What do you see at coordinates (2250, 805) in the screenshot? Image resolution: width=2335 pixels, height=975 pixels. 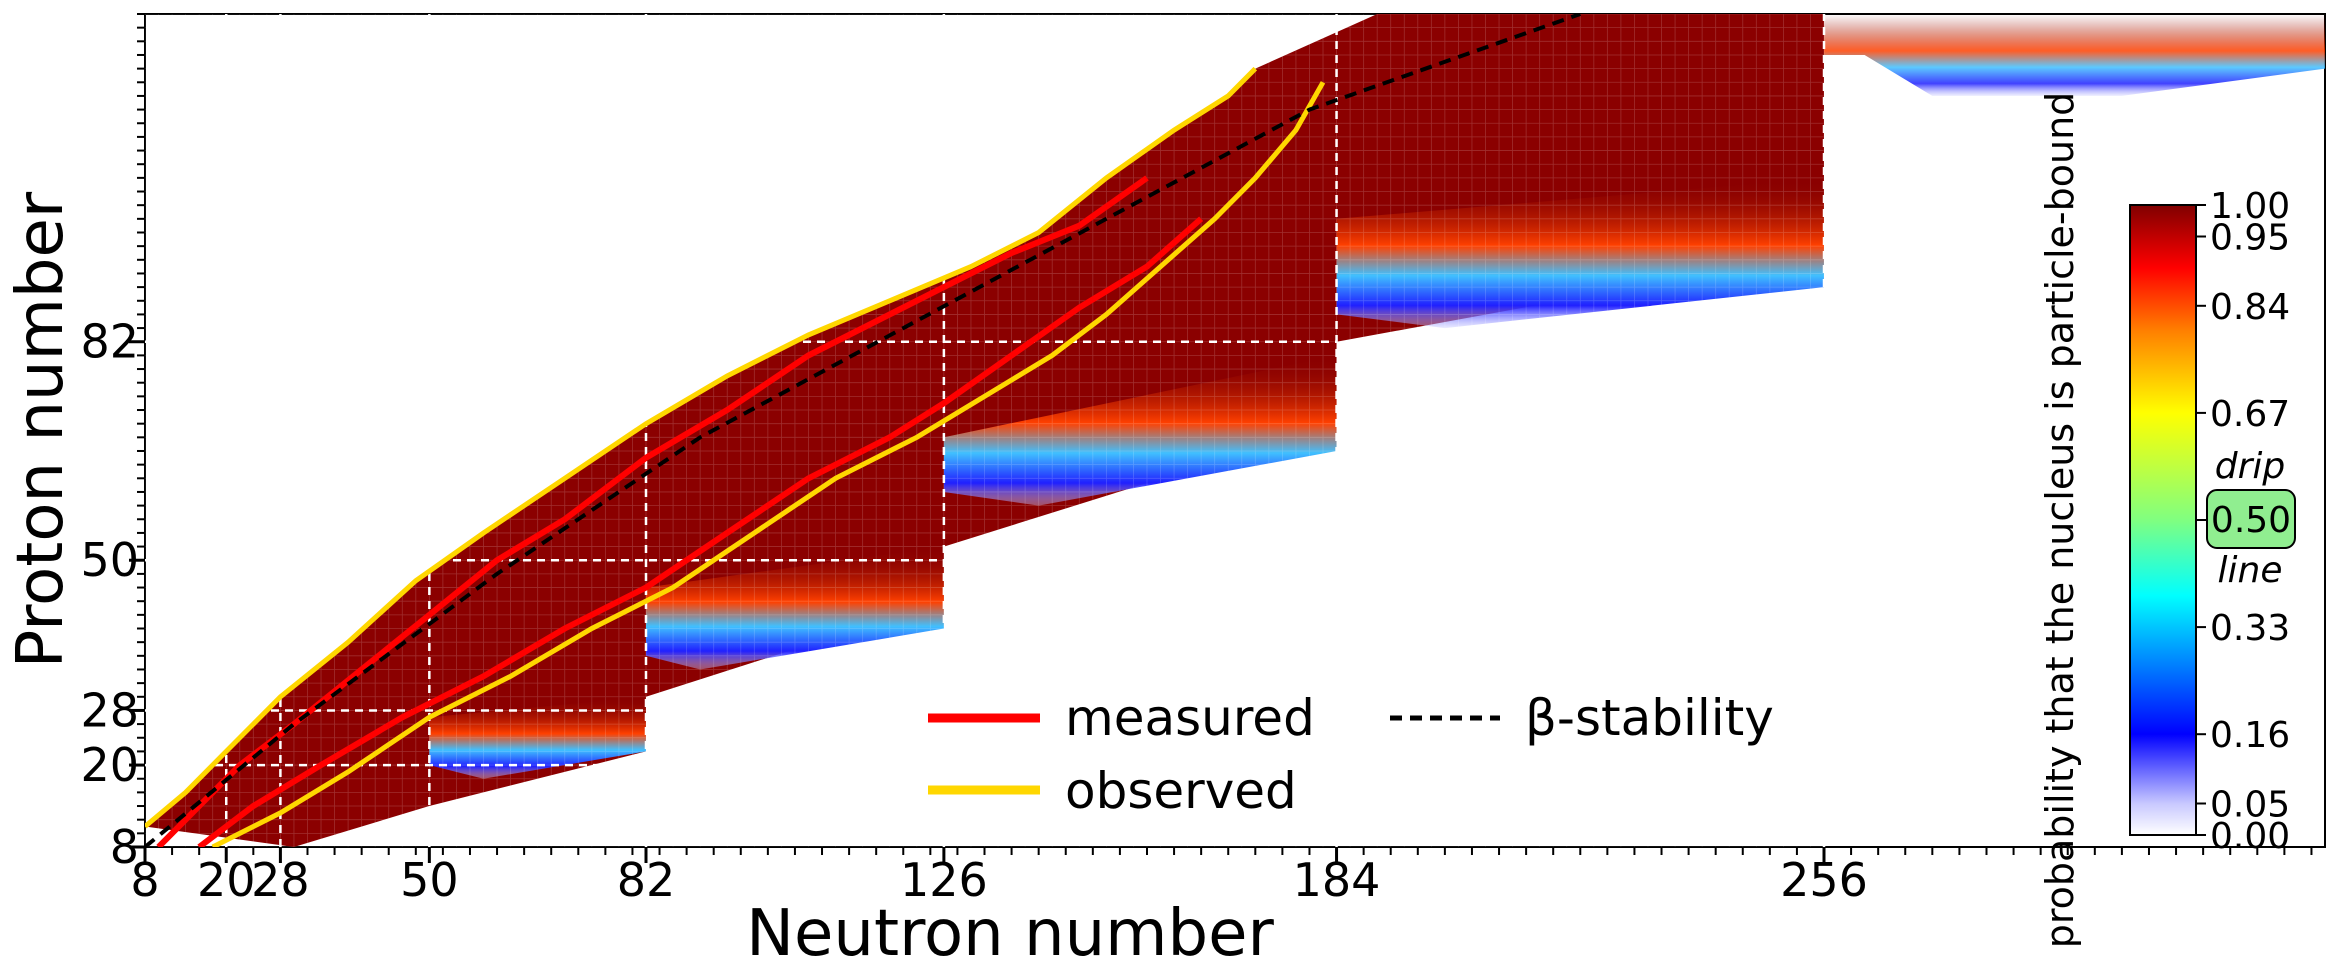 I see `colorbar-tick-label: 0.05` at bounding box center [2250, 805].